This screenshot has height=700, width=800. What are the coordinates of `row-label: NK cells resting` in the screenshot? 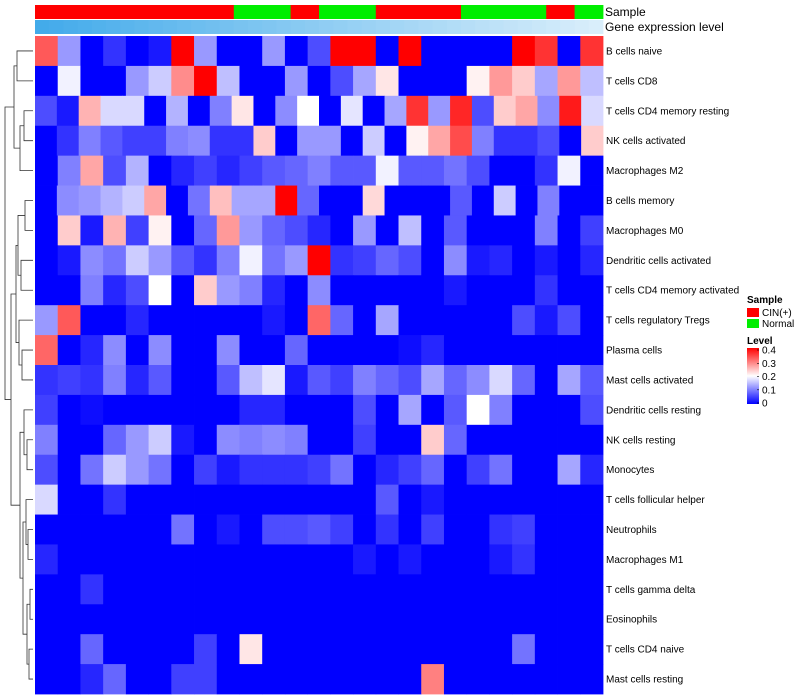 It's located at (640, 440).